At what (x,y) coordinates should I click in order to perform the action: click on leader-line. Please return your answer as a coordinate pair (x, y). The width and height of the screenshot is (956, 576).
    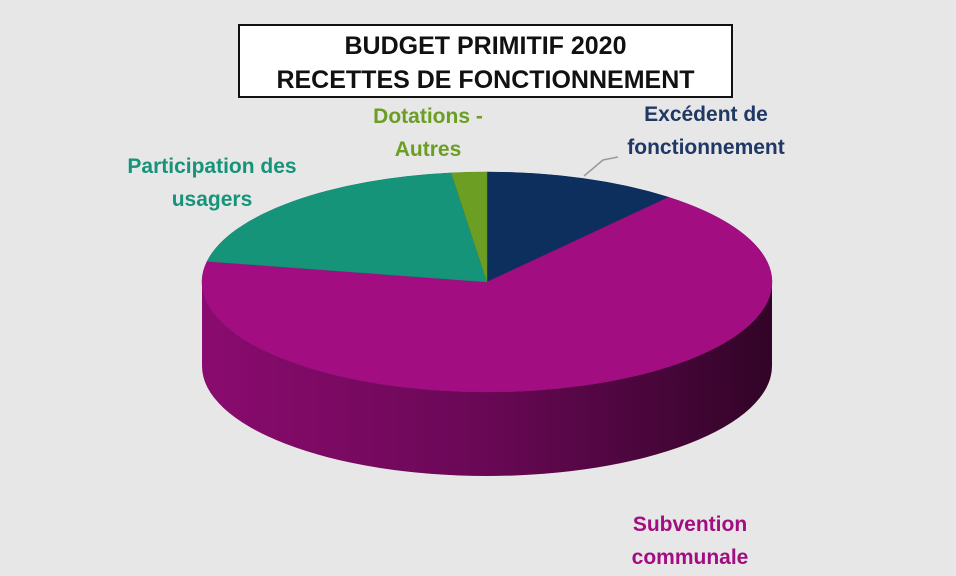
    Looking at the image, I should click on (601, 166).